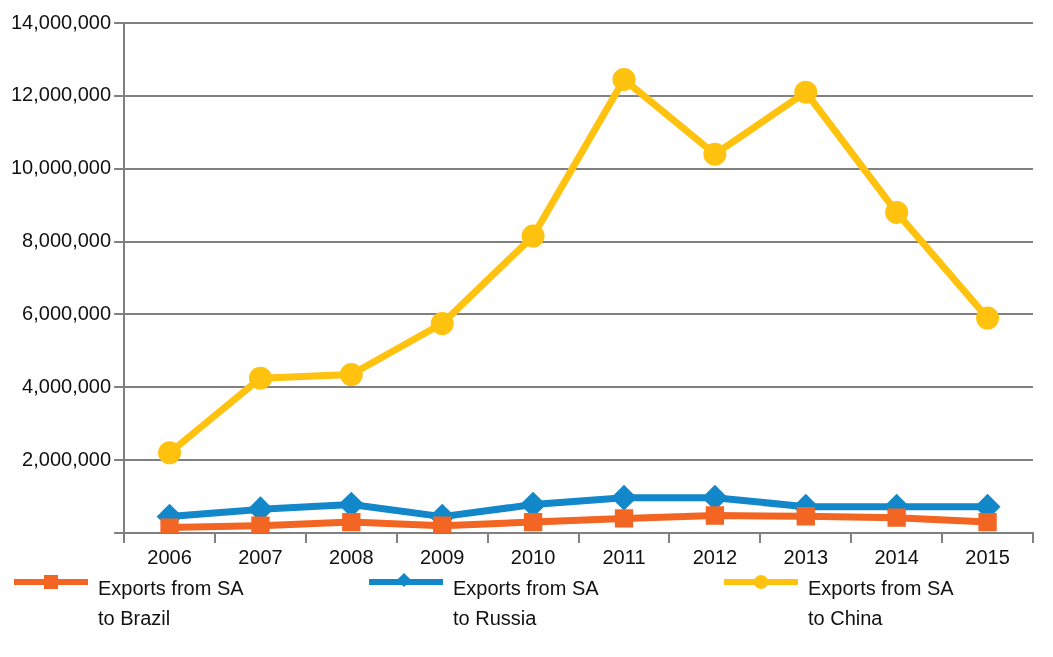 This screenshot has height=657, width=1053. I want to click on y-tick-label: 10,000,000, so click(61, 167).